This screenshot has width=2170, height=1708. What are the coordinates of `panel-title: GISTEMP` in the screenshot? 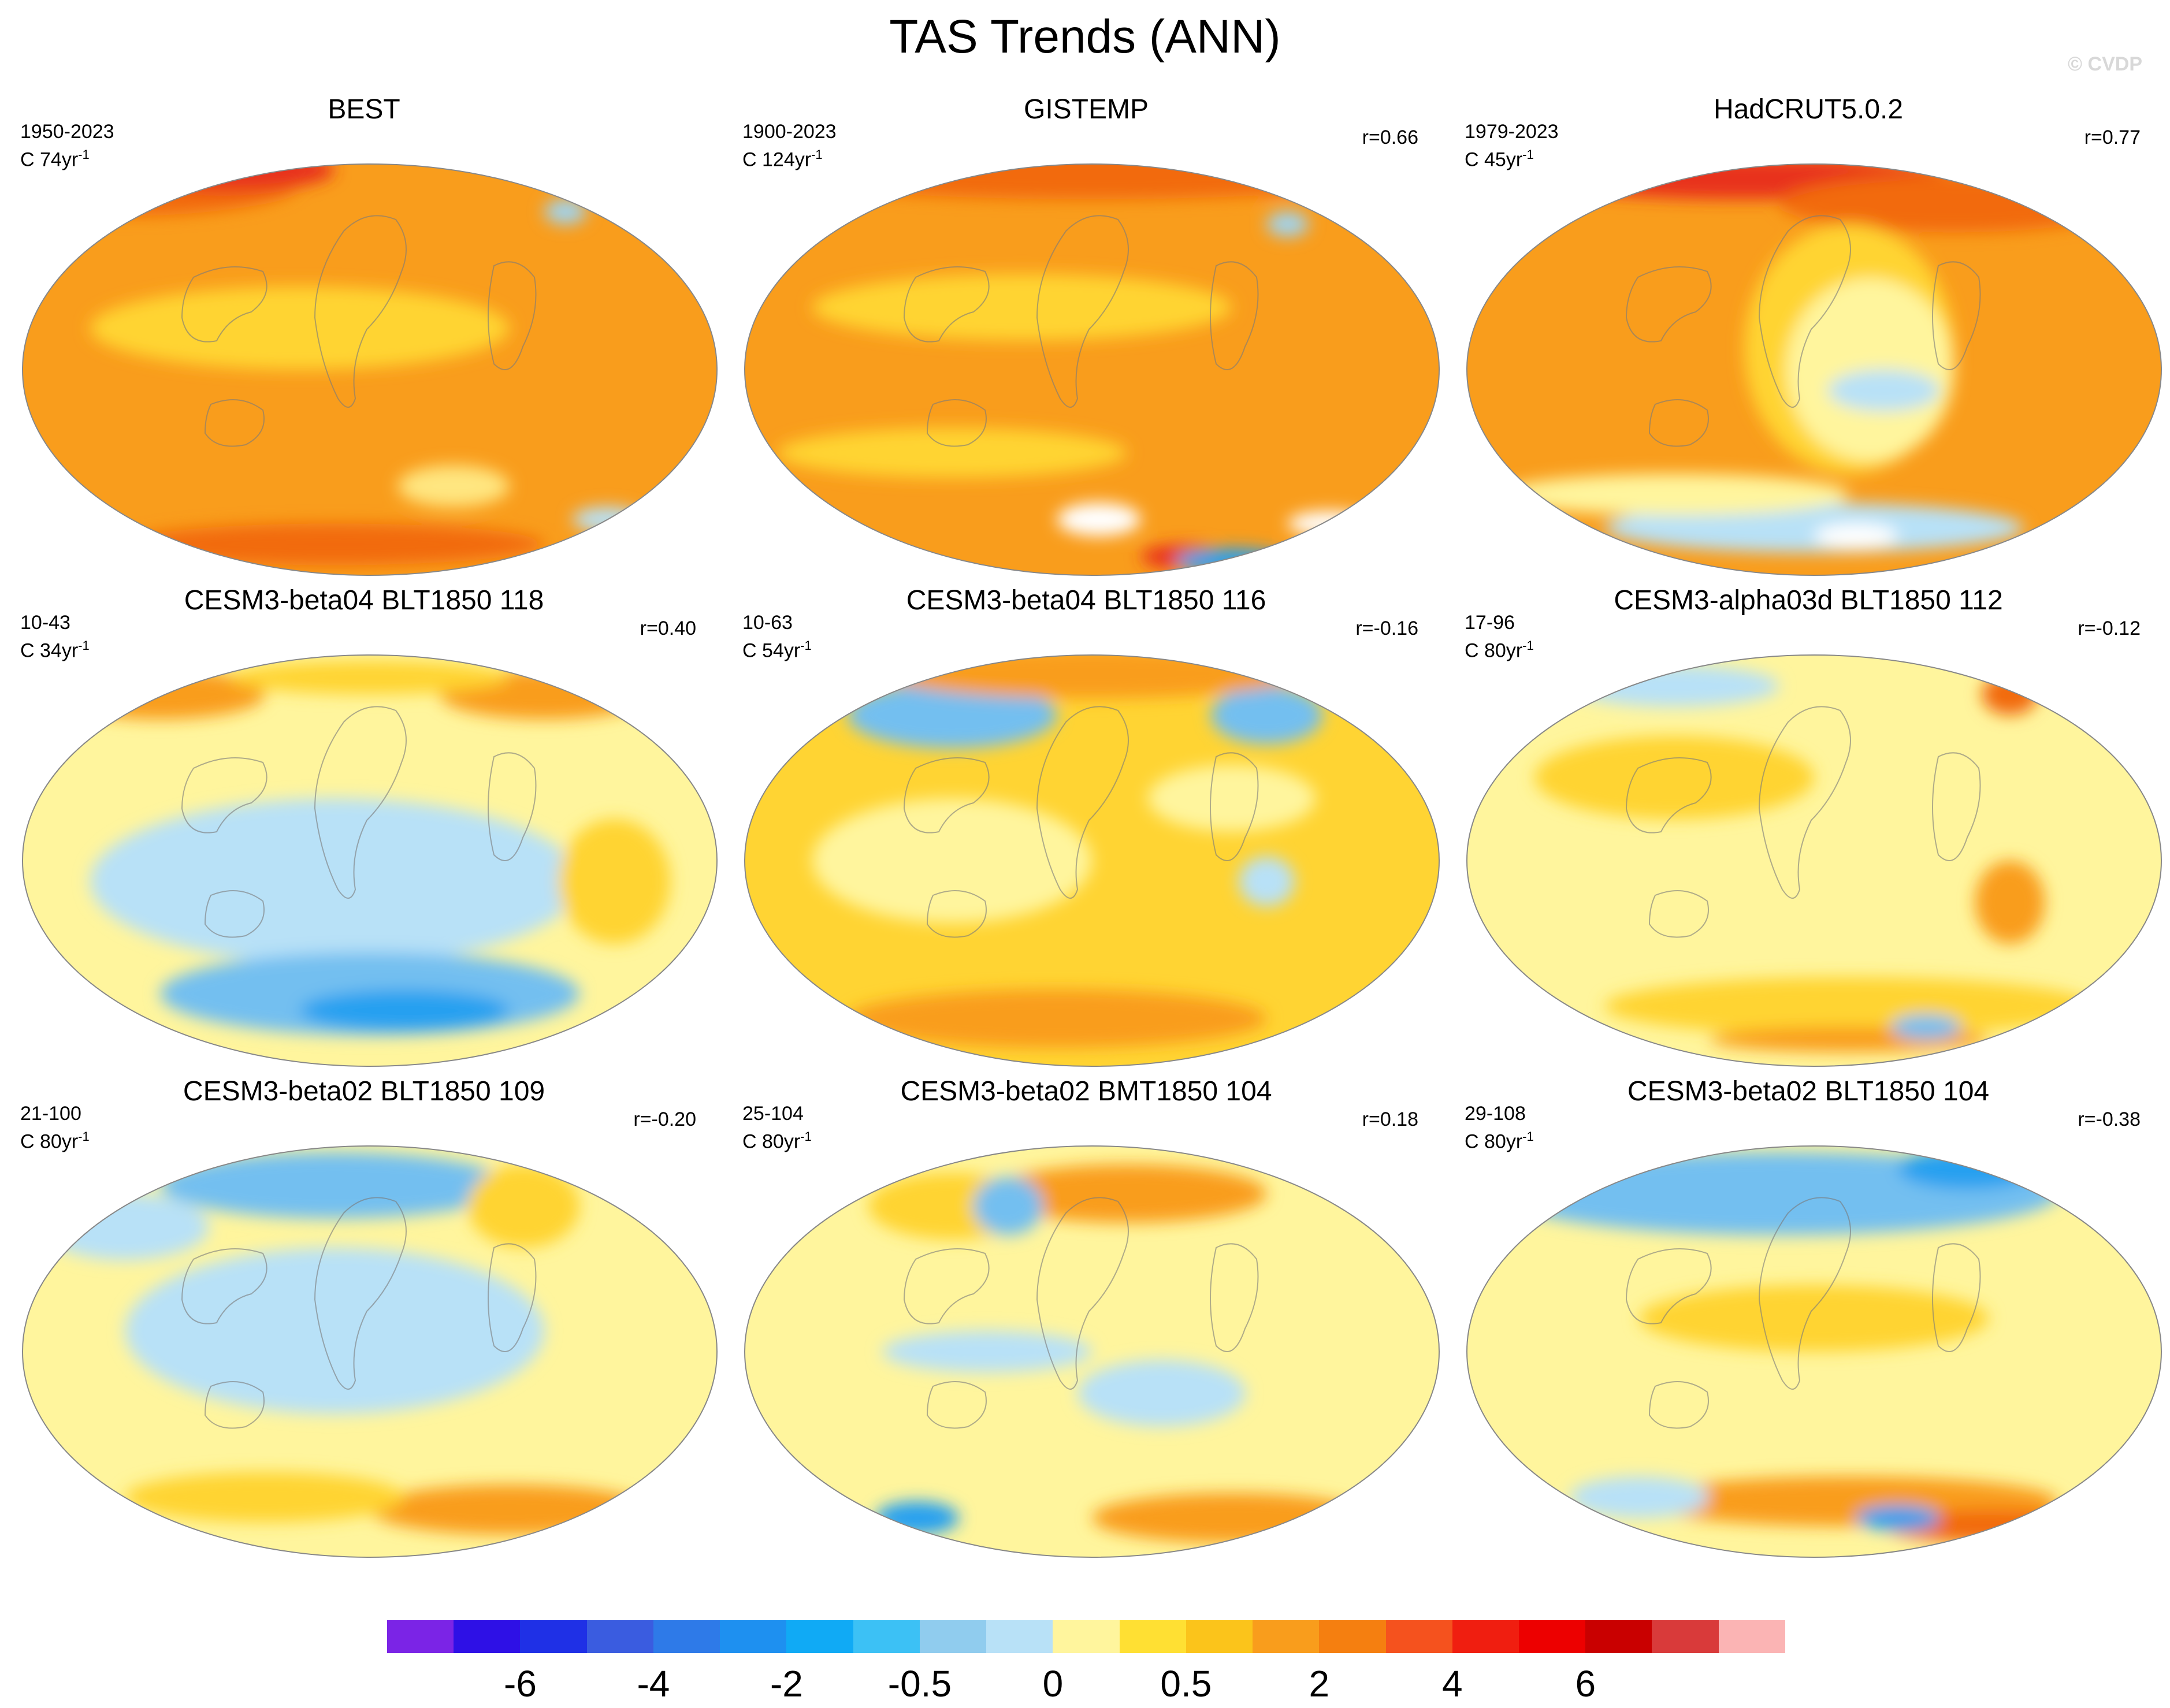 It's located at (1086, 109).